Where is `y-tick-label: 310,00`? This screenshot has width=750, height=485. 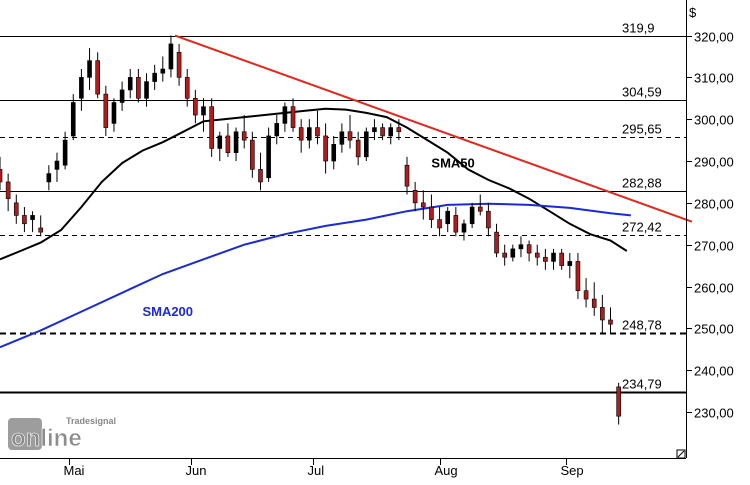
y-tick-label: 310,00 is located at coordinates (714, 78).